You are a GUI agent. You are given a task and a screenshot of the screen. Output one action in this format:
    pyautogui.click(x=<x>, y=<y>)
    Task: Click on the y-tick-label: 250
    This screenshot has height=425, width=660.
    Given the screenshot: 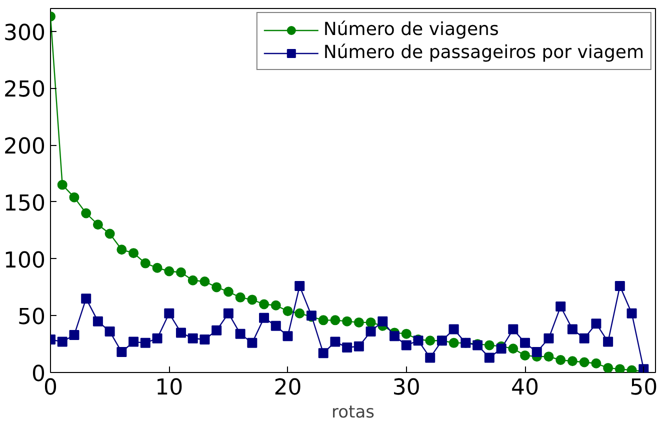 What is the action you would take?
    pyautogui.click(x=25, y=90)
    